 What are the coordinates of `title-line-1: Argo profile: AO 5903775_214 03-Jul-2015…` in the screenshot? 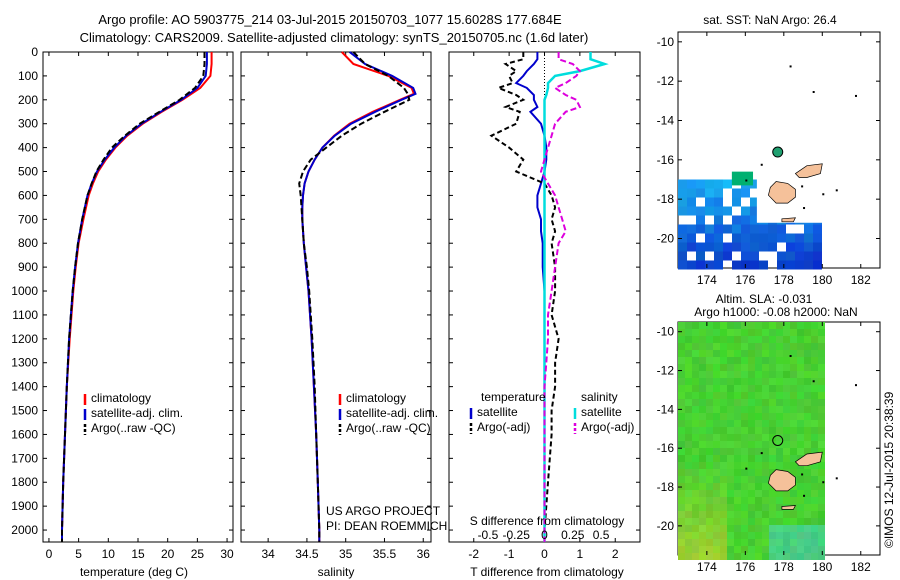 It's located at (330, 19).